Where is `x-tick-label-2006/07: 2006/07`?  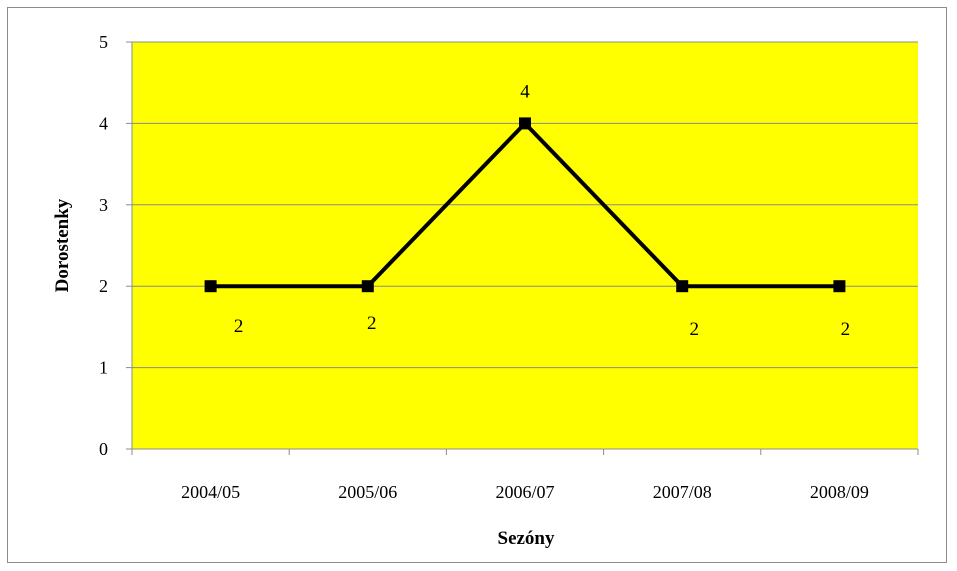
x-tick-label-2006/07: 2006/07 is located at coordinates (524, 492).